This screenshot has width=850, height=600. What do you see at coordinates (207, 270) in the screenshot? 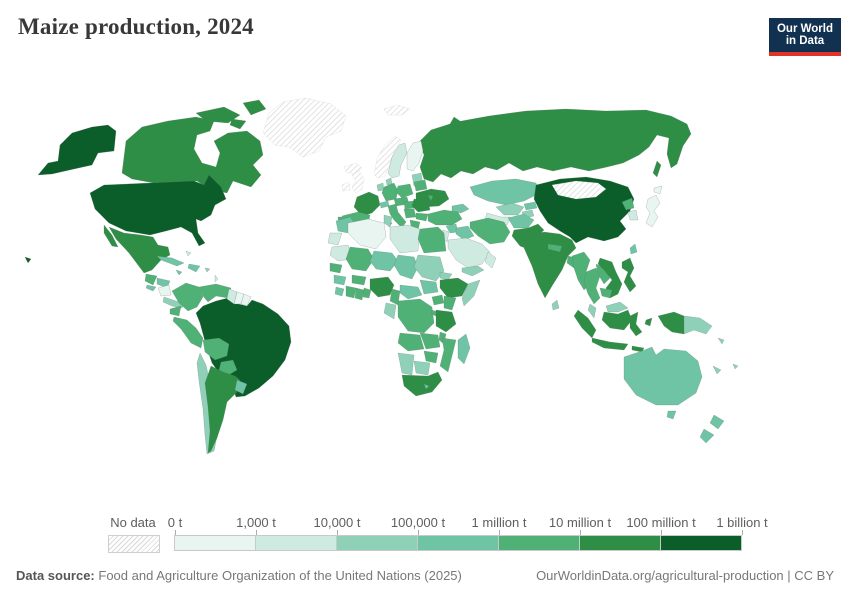
I see `country-puerto-rico` at bounding box center [207, 270].